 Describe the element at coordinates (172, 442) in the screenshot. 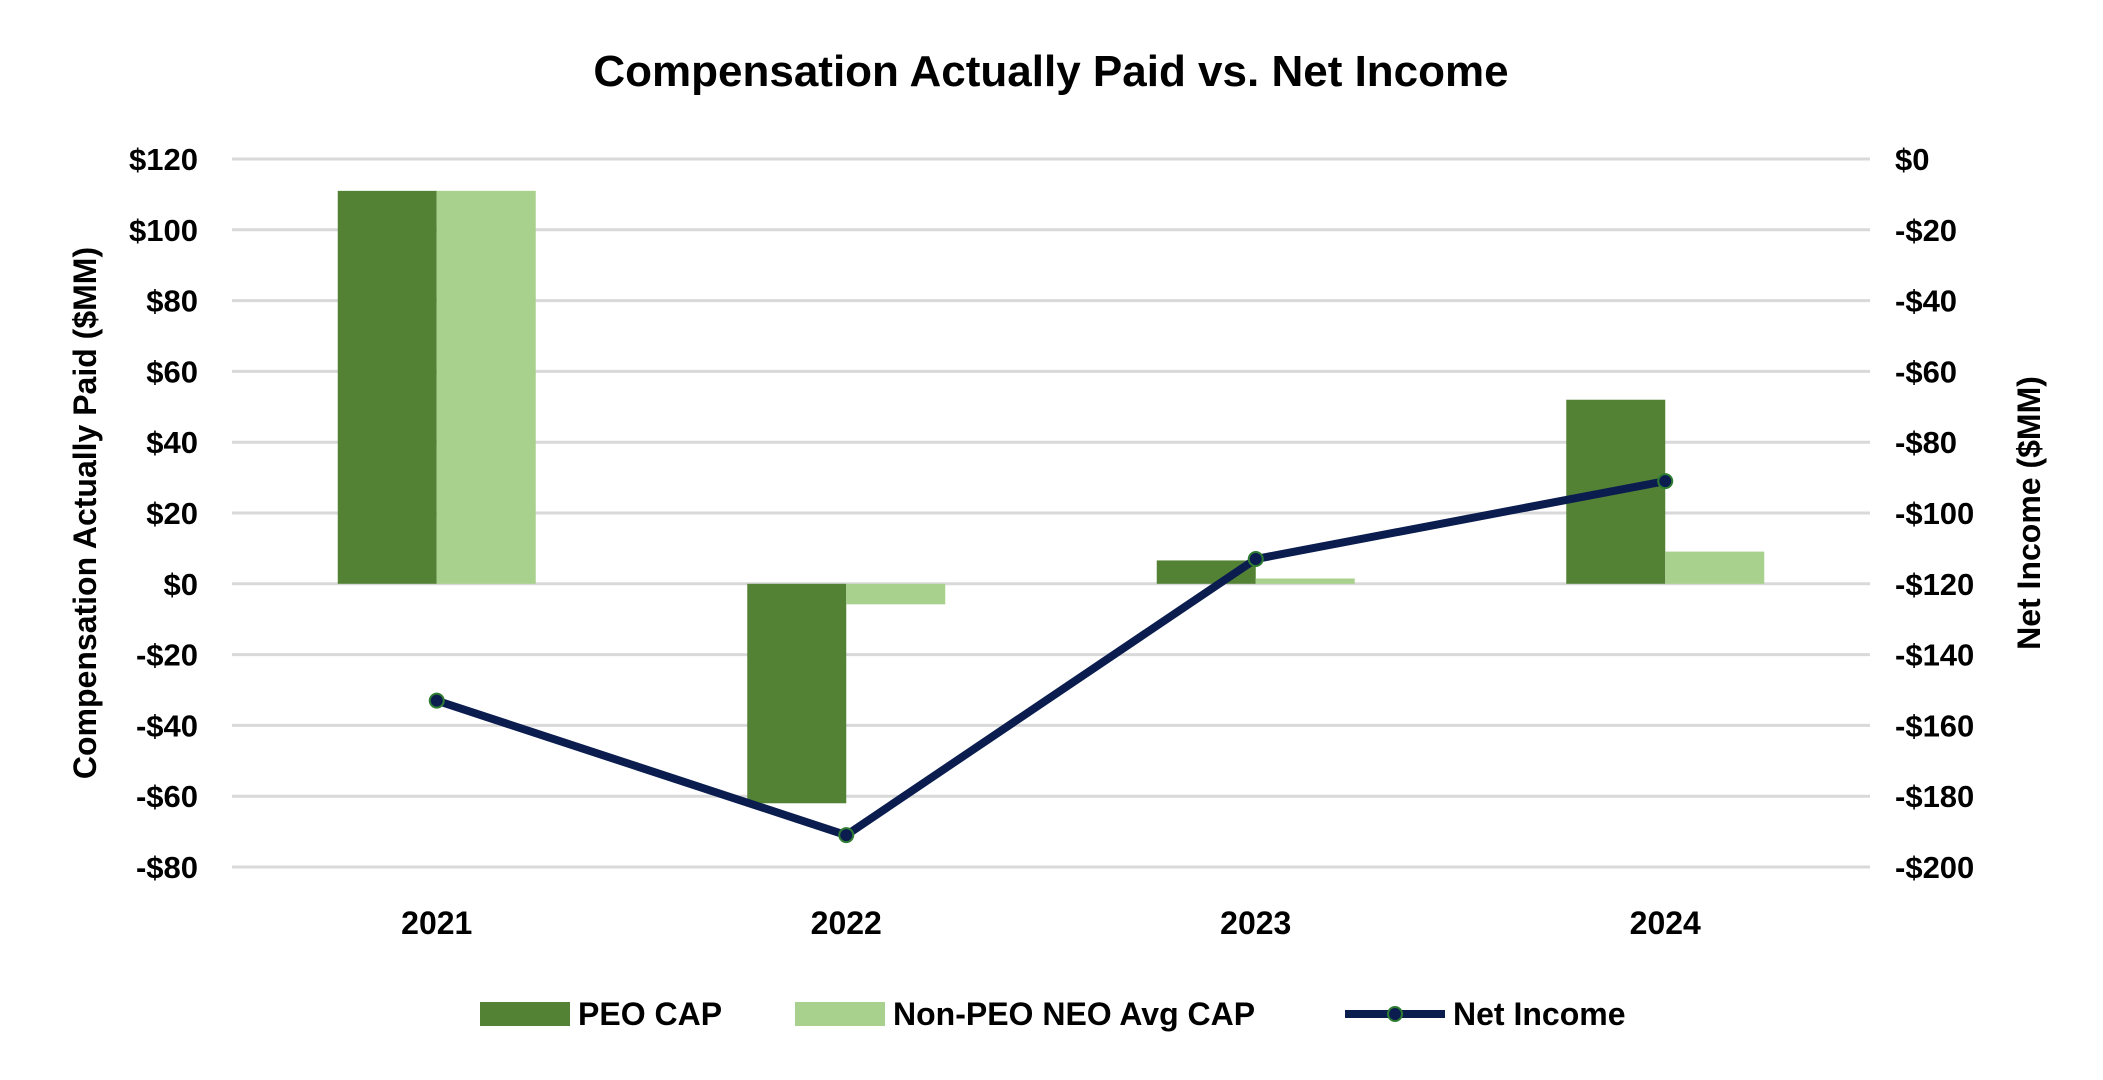

I see `y-tick-label: $40` at that location.